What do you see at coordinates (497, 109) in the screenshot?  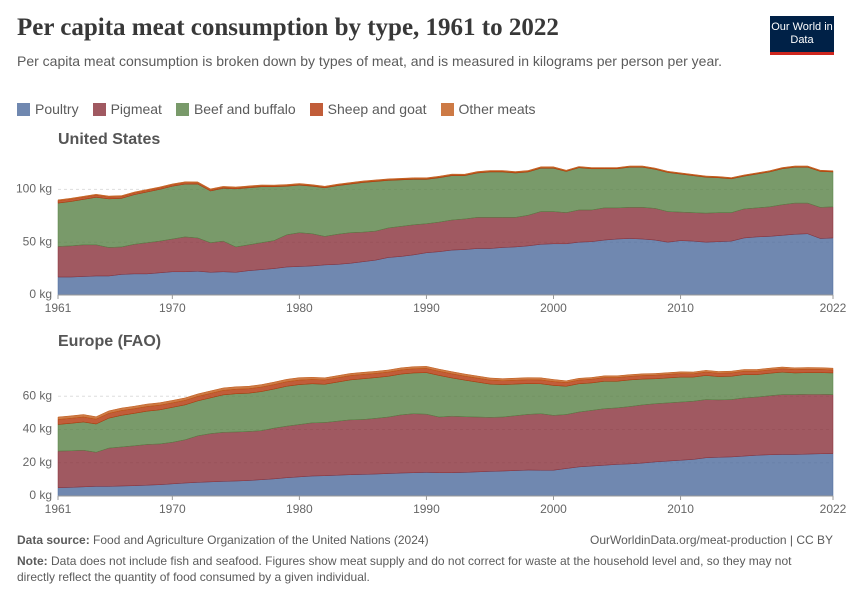 I see `legend-label: Other meats` at bounding box center [497, 109].